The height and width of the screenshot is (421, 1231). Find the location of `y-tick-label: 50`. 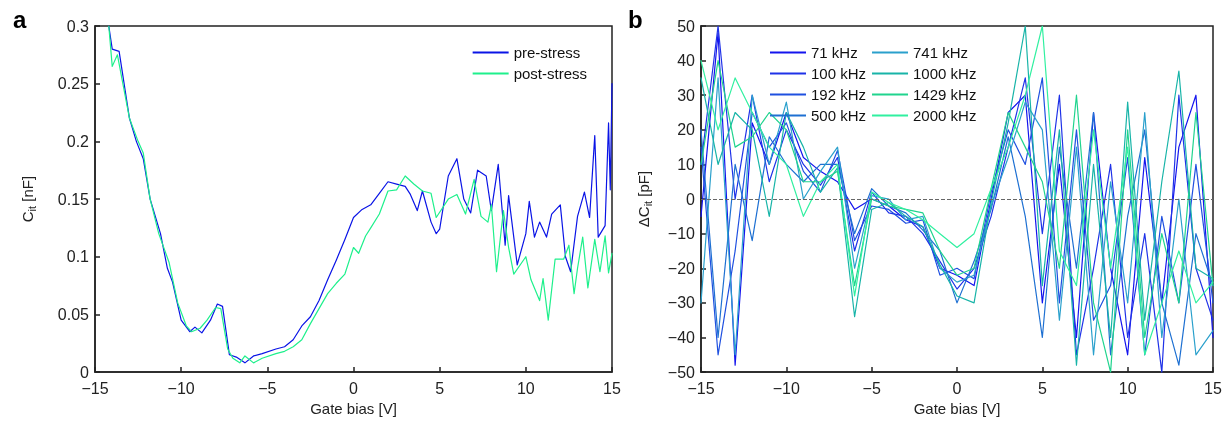

y-tick-label: 50 is located at coordinates (686, 26).